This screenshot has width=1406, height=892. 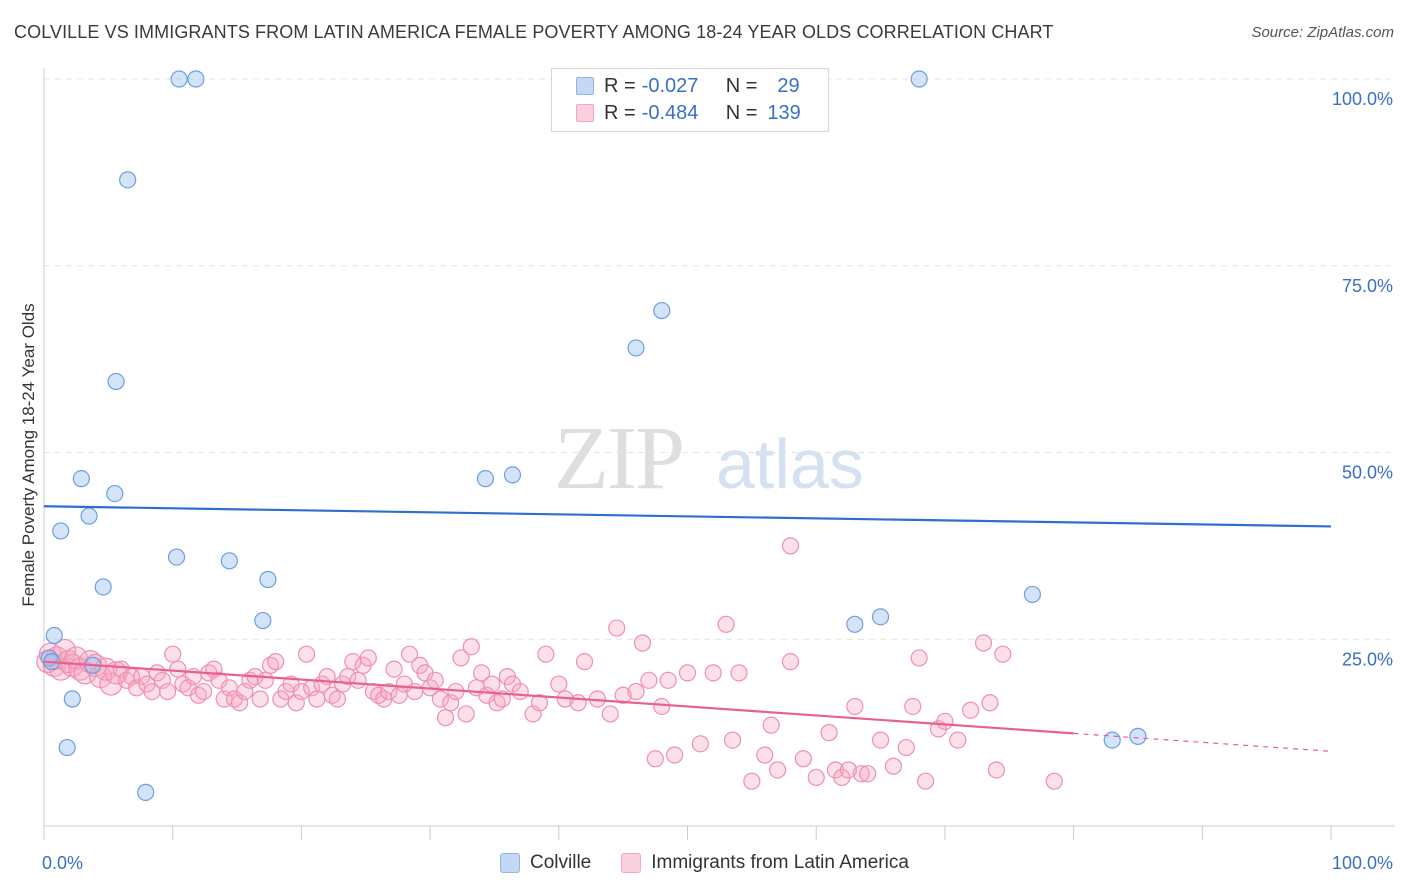 I want to click on n-value: 139, so click(x=784, y=112).